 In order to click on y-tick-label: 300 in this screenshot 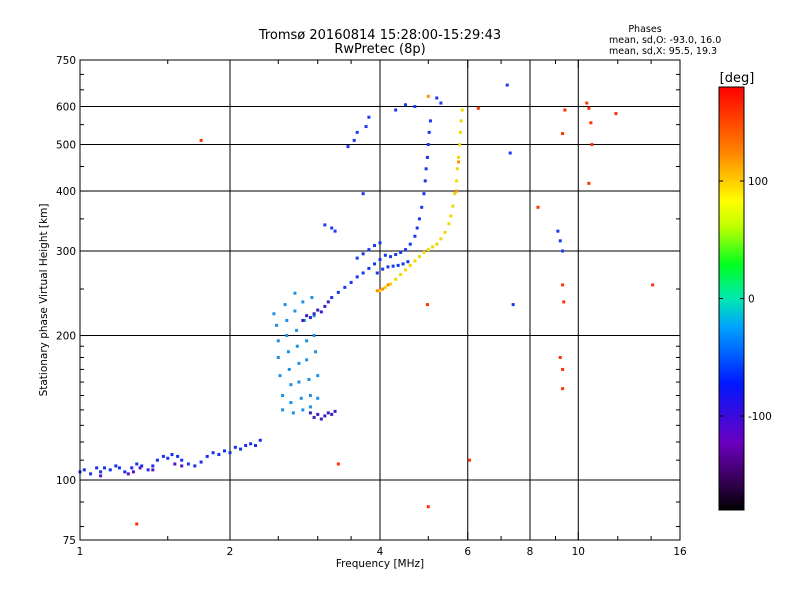, I will do `click(66, 252)`.